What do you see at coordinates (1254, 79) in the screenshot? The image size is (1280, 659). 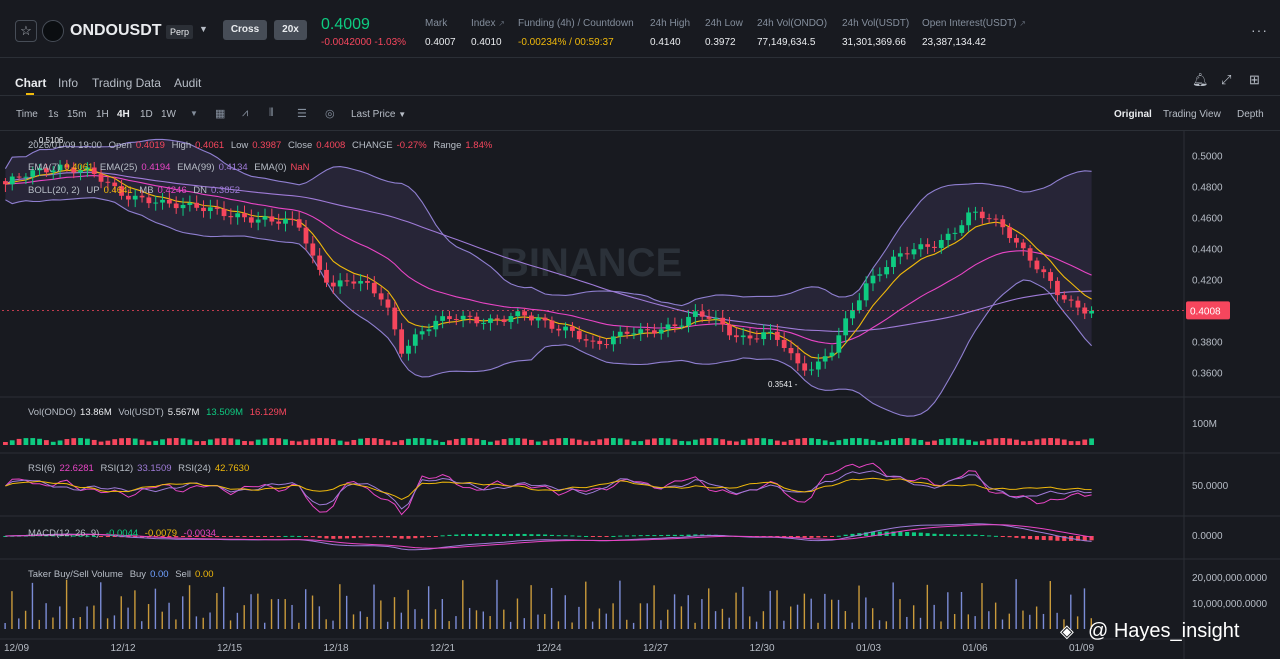 I see `grid-layout-icon: ⊞` at bounding box center [1254, 79].